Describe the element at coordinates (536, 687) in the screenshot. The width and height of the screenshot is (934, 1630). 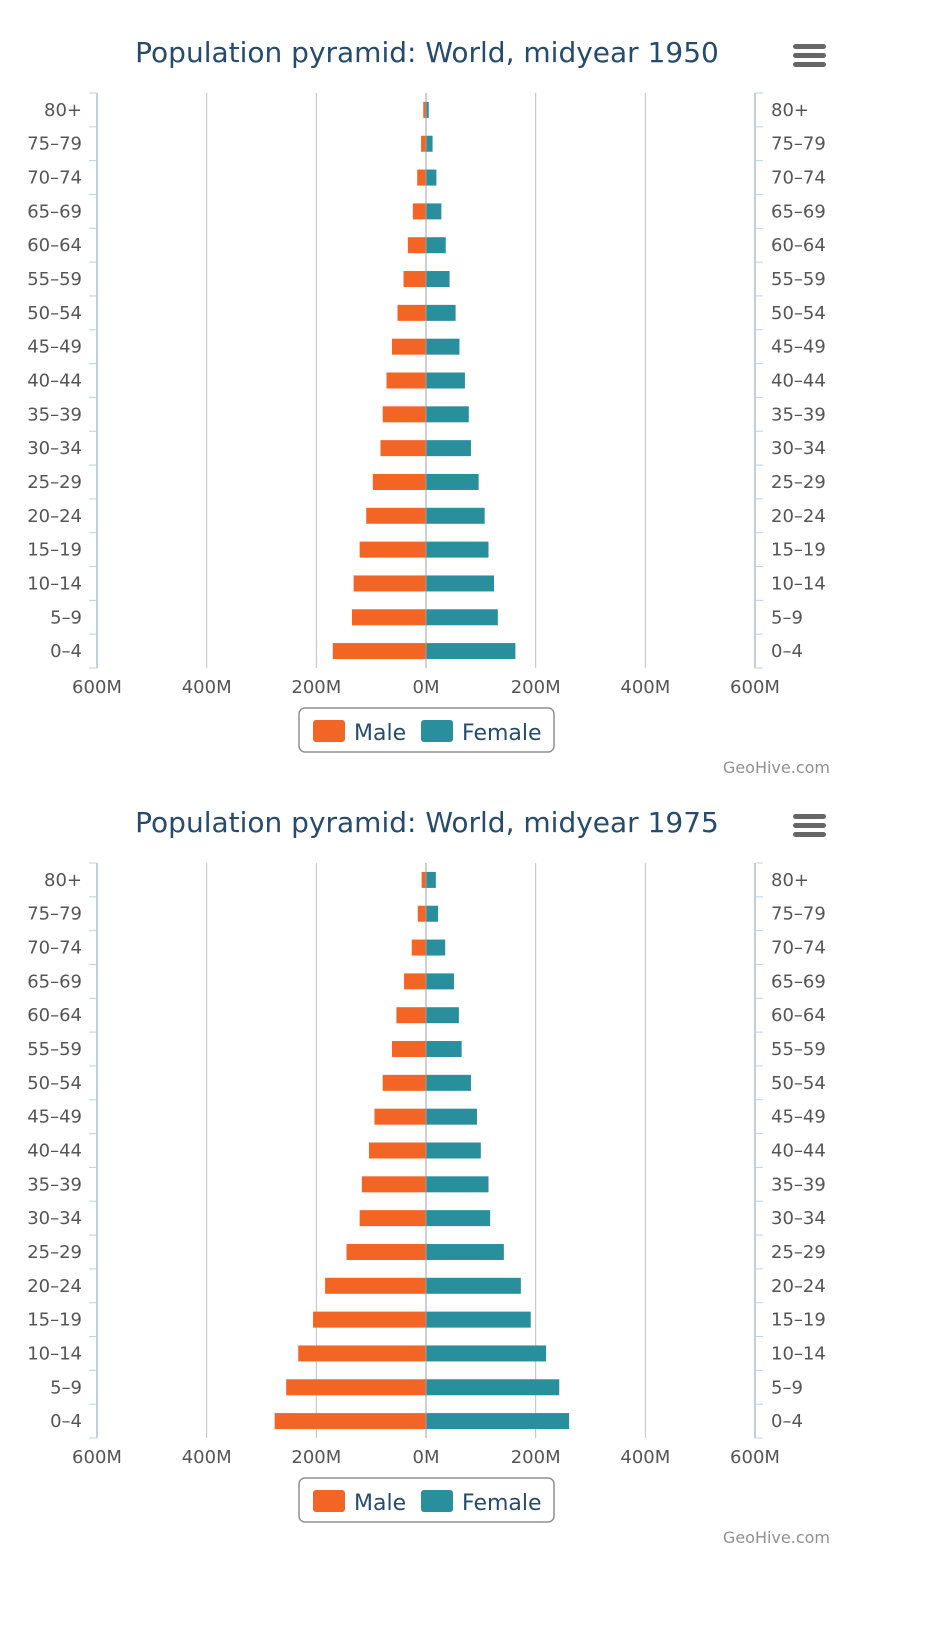
I see `x-tick-label: 200M` at that location.